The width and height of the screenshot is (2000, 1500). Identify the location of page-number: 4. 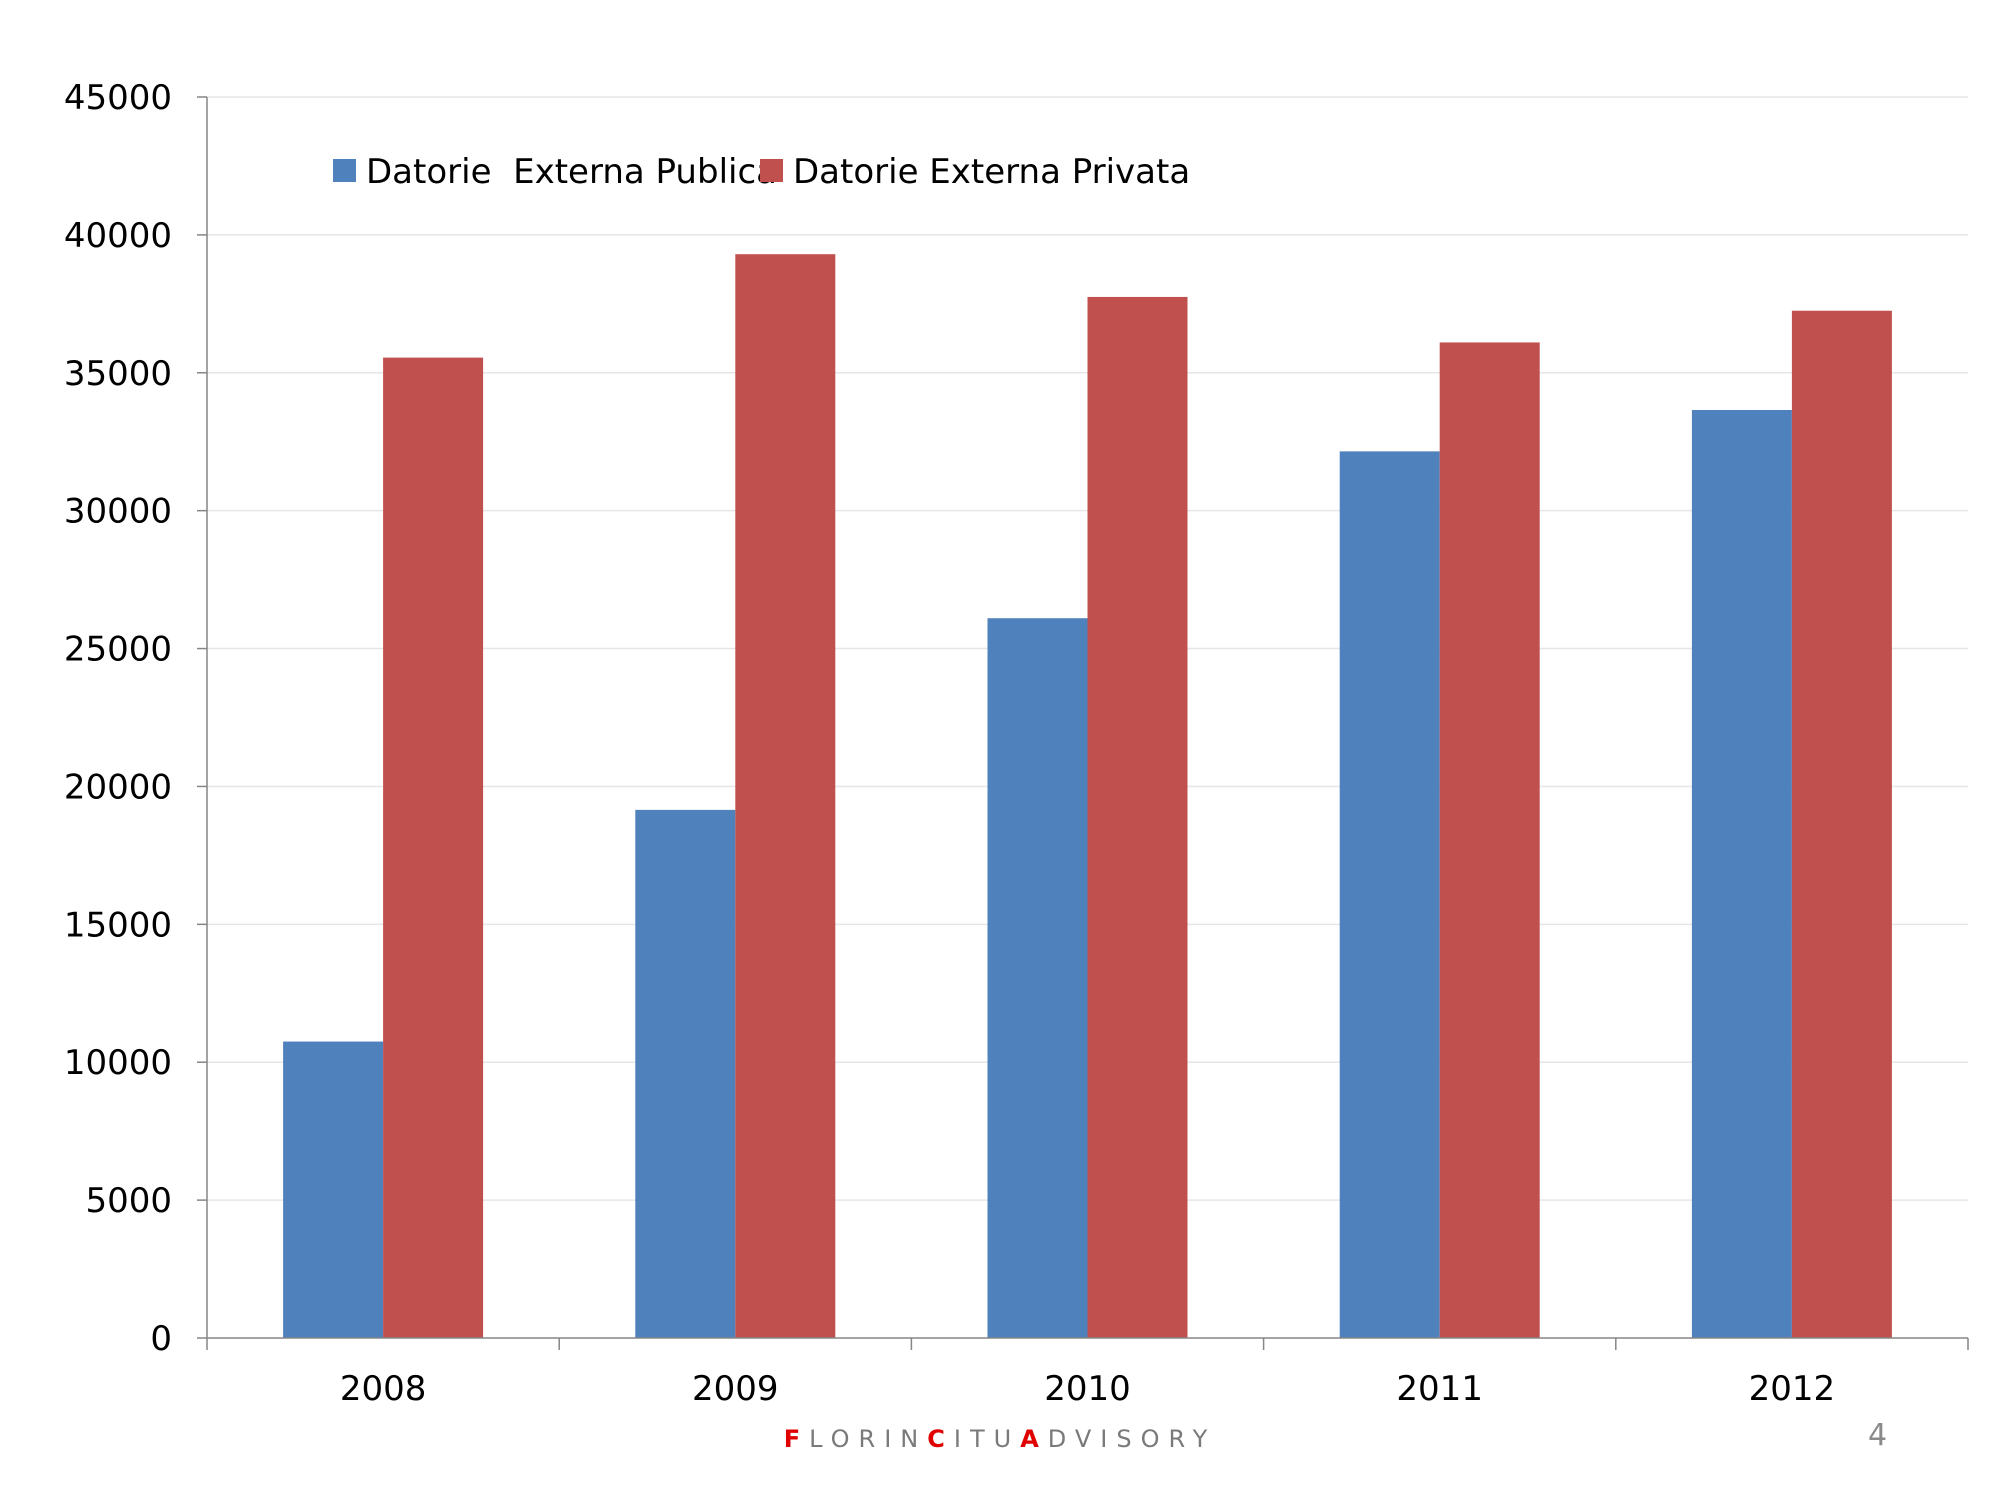
(1878, 1435).